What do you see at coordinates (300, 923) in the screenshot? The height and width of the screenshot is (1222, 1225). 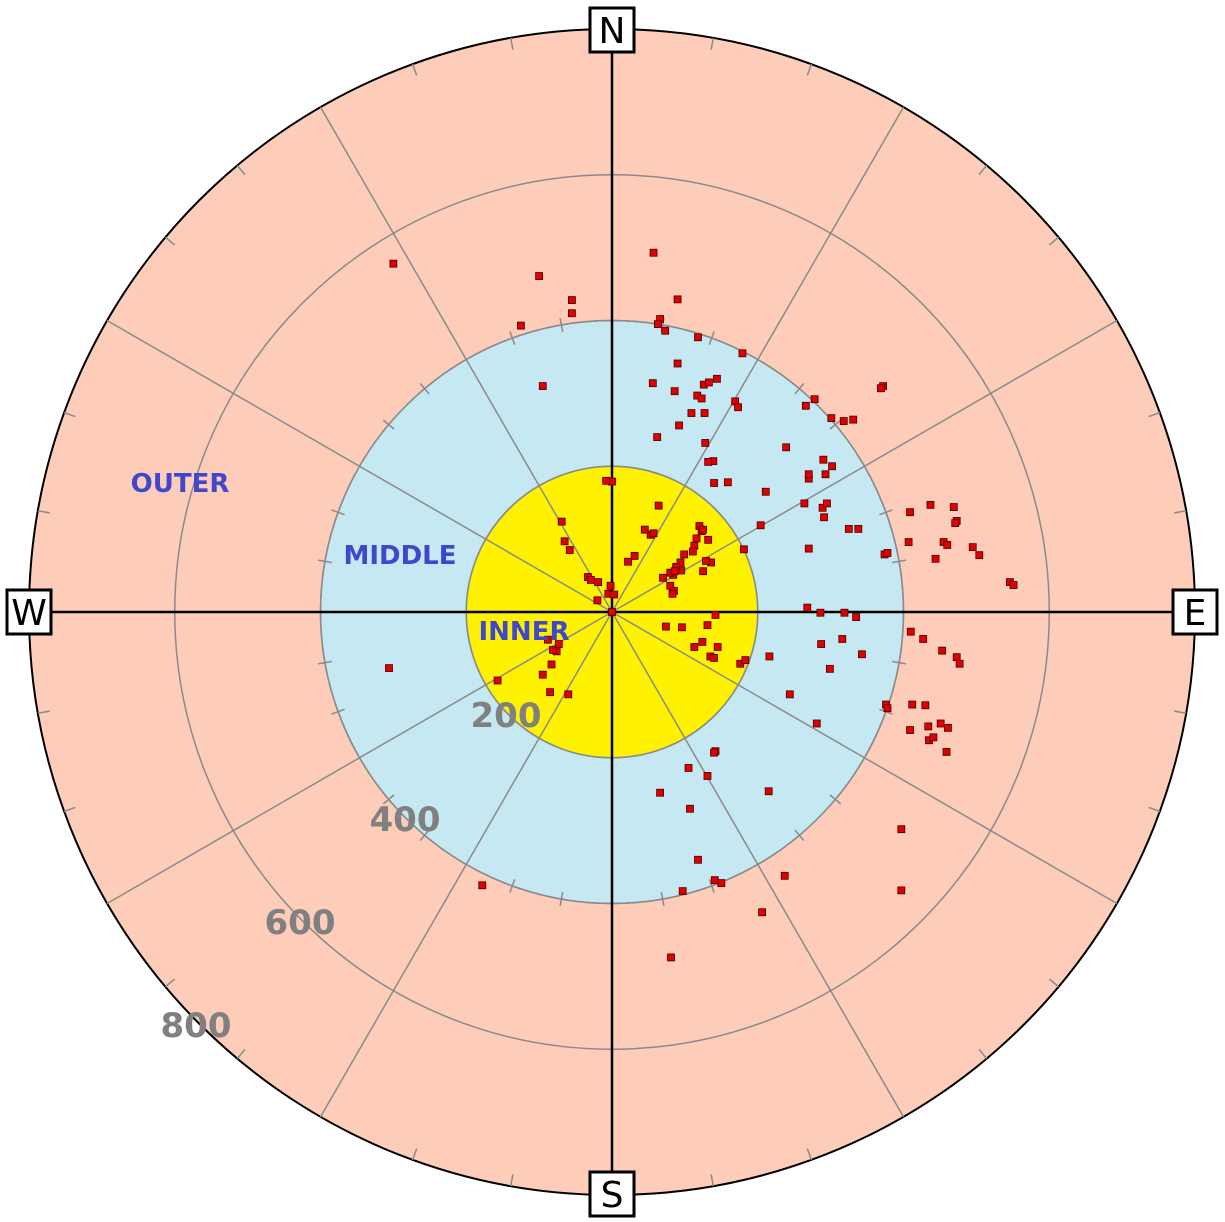 I see `ring-label-600: 600` at bounding box center [300, 923].